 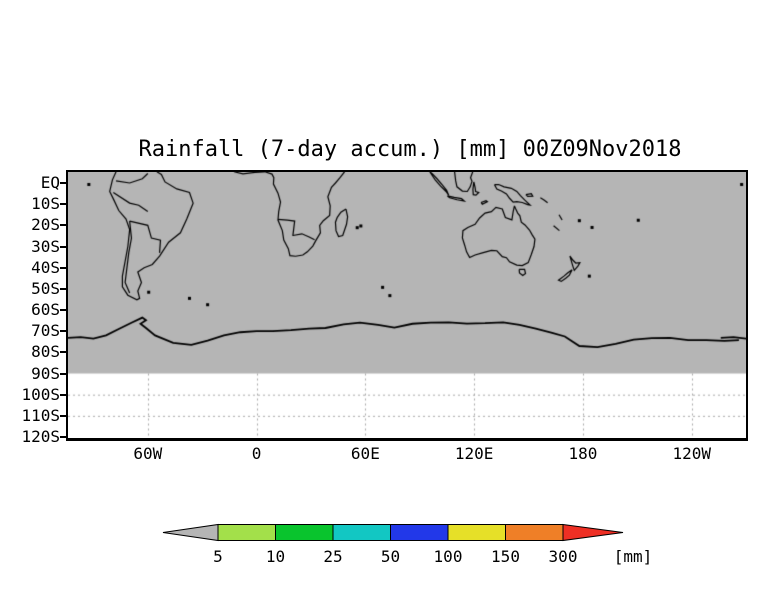 I want to click on y-axis-label-30s: 30S, so click(x=45, y=246).